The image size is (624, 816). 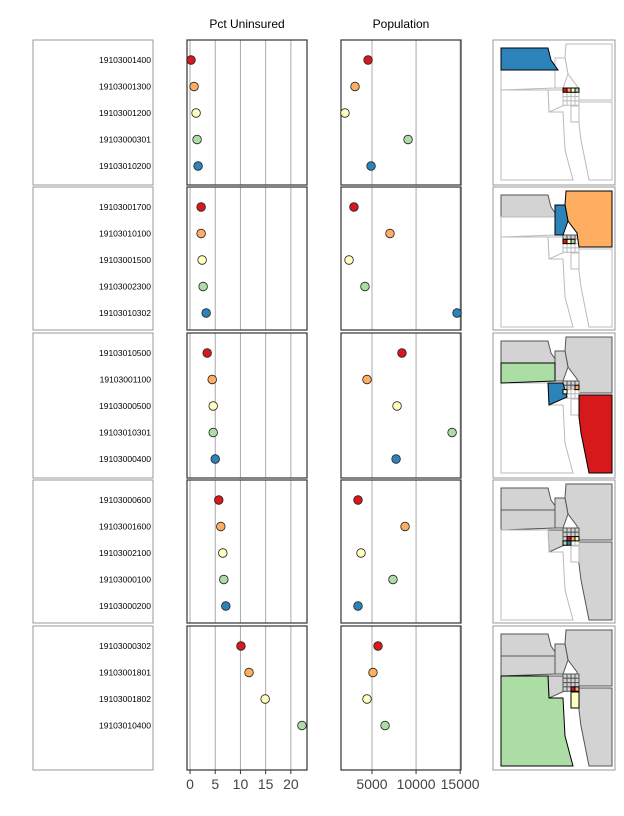 I want to click on axis-tick-label: 5000, so click(x=371, y=784).